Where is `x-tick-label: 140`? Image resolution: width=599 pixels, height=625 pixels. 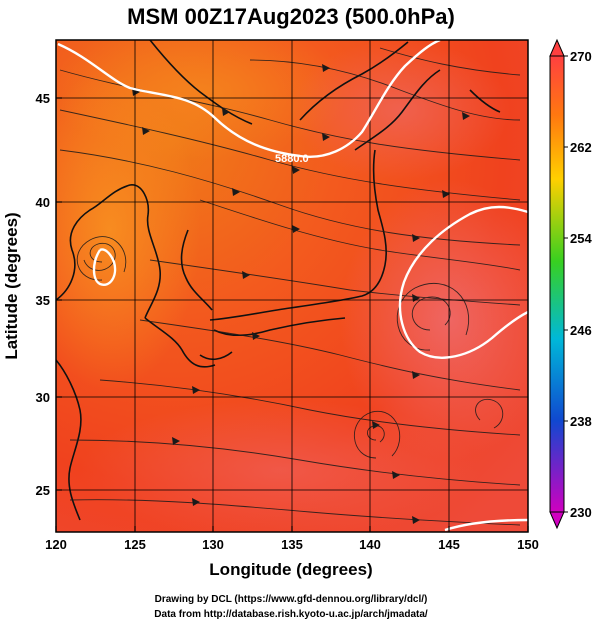 x-tick-label: 140 is located at coordinates (370, 544).